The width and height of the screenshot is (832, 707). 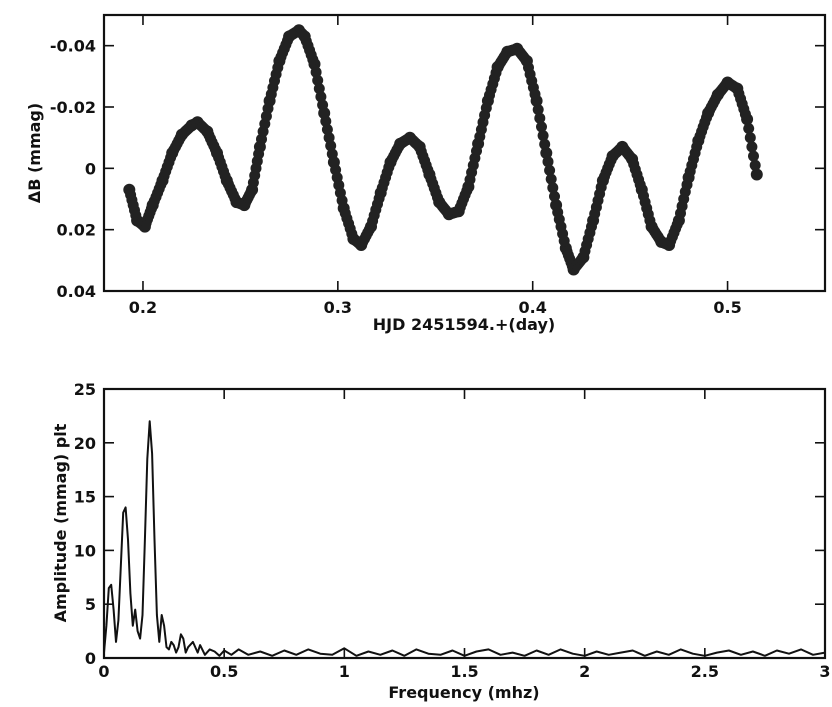 I want to click on periodogram-x-tick-label: 3, so click(x=824, y=671).